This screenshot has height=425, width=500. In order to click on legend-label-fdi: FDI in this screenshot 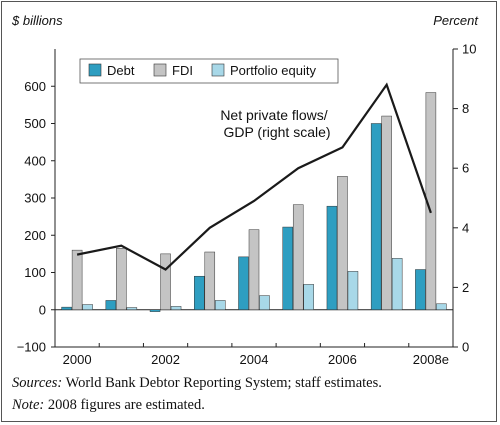, I will do `click(182, 70)`.